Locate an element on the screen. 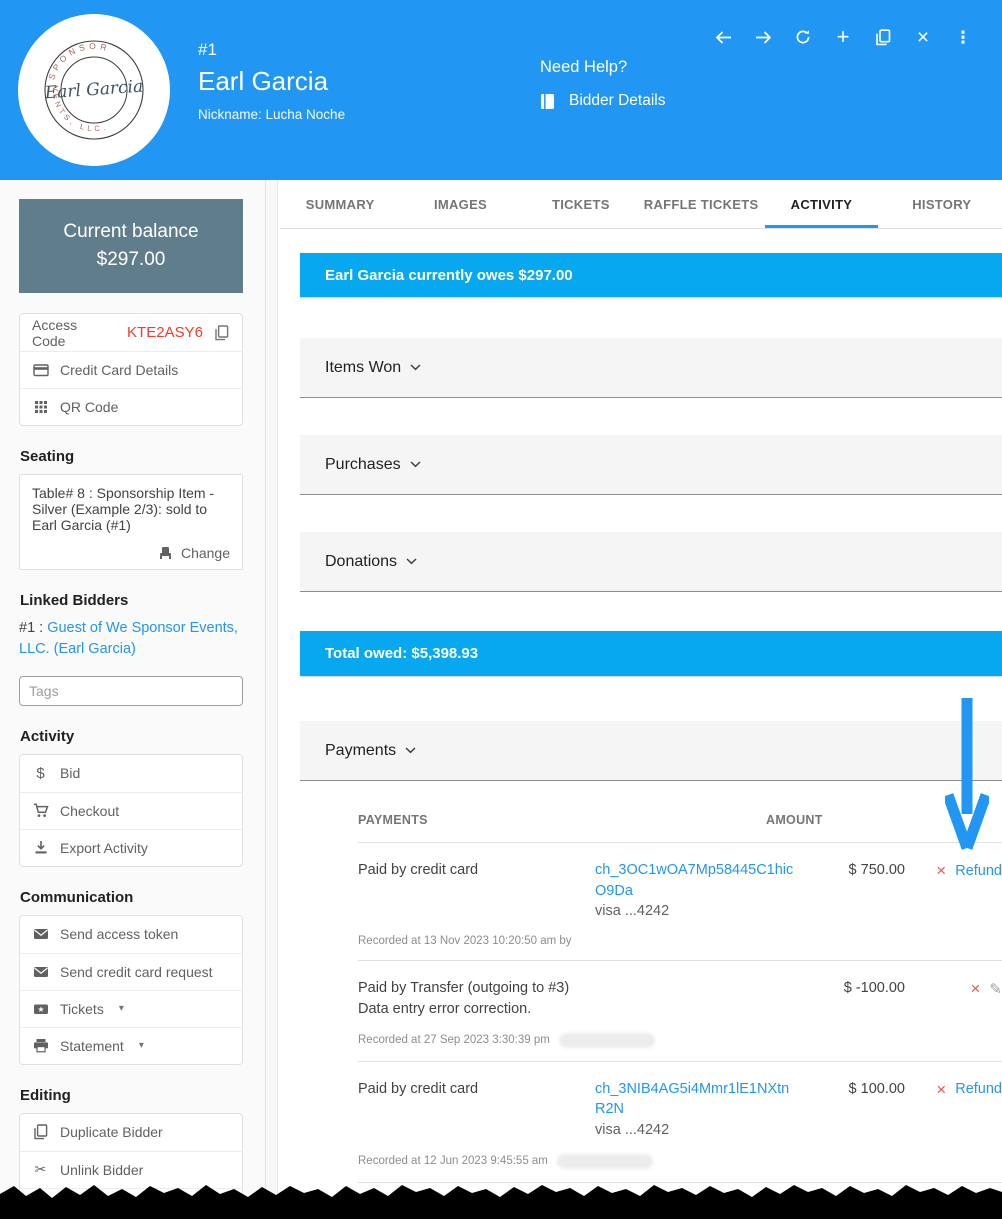 The image size is (1002, 1219). section-payments: Payments is located at coordinates (651, 751).